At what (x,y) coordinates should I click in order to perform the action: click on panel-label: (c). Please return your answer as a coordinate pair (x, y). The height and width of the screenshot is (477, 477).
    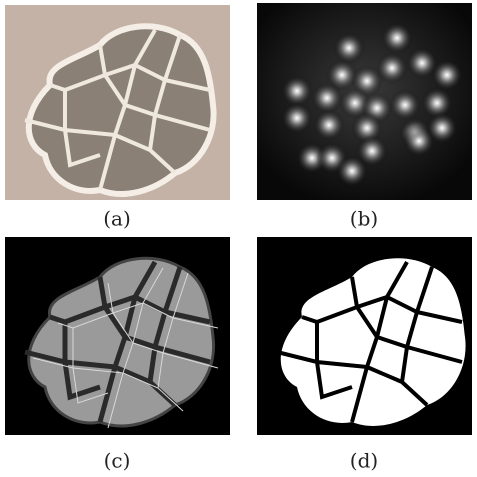
    Looking at the image, I should click on (117, 461).